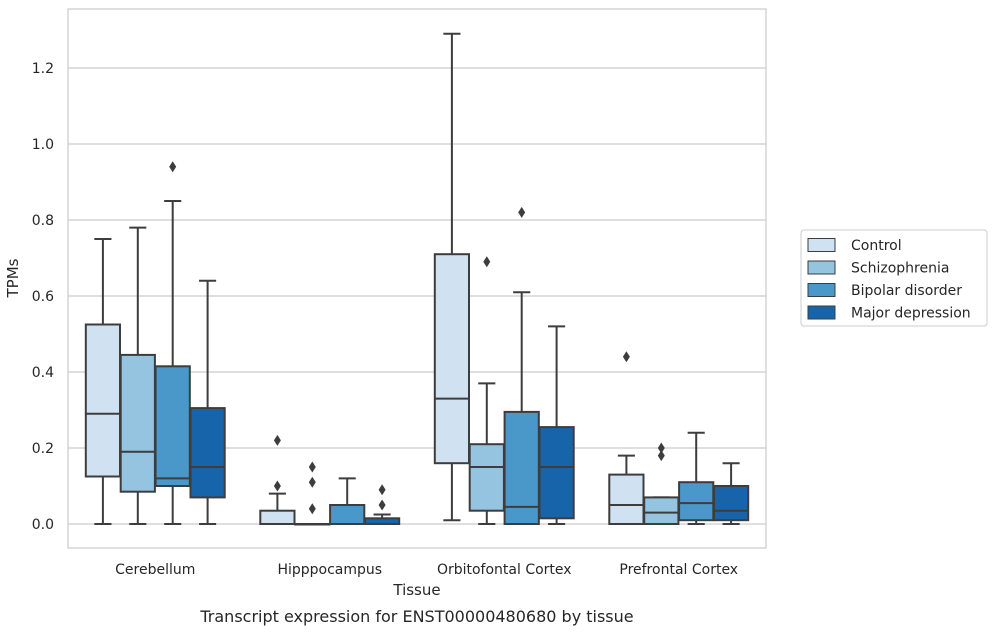 Image resolution: width=997 pixels, height=638 pixels. I want to click on y-axis-label: TPMs, so click(13, 278).